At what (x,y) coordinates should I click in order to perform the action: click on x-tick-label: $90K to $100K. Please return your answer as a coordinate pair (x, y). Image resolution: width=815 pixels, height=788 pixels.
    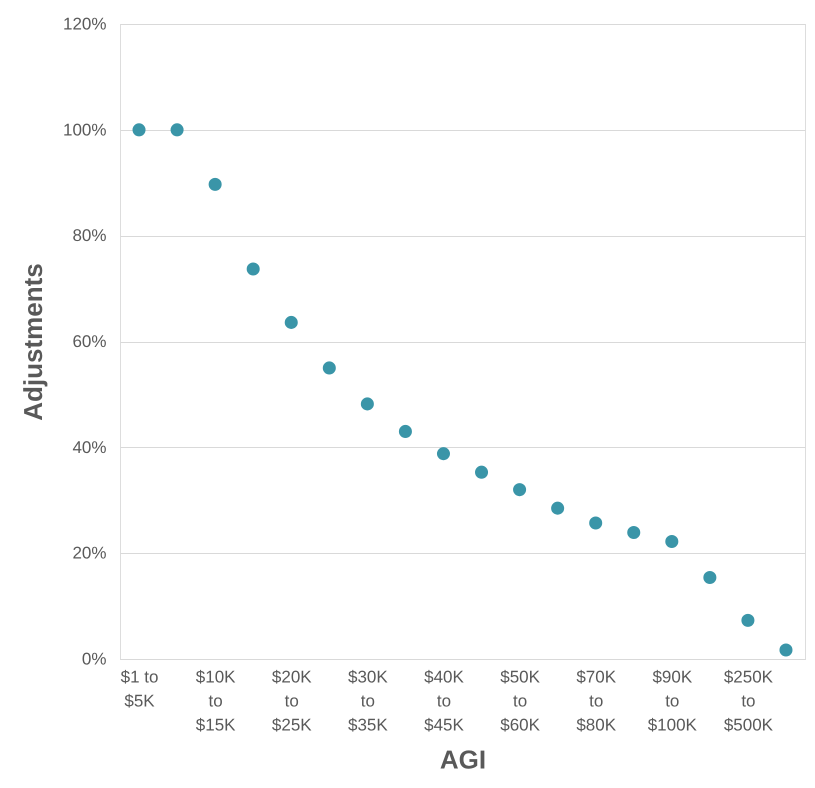
    Looking at the image, I should click on (673, 701).